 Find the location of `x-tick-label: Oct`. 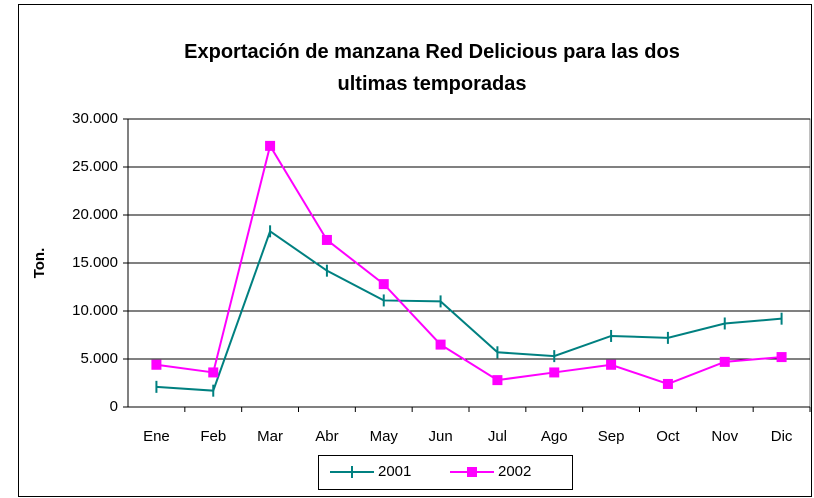

x-tick-label: Oct is located at coordinates (668, 436).